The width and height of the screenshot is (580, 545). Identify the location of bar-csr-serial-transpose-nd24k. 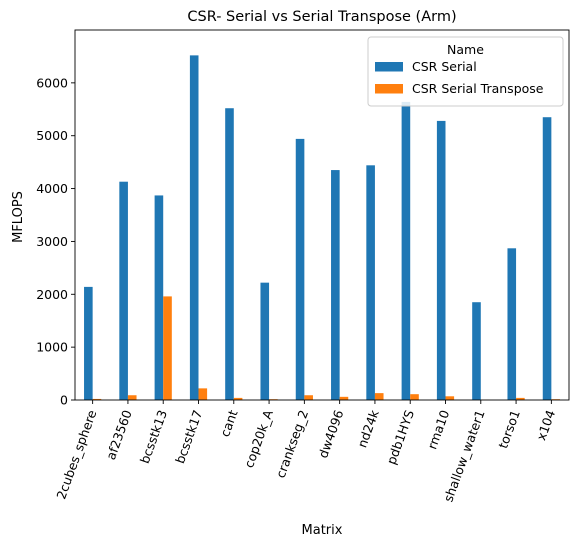
(379, 396).